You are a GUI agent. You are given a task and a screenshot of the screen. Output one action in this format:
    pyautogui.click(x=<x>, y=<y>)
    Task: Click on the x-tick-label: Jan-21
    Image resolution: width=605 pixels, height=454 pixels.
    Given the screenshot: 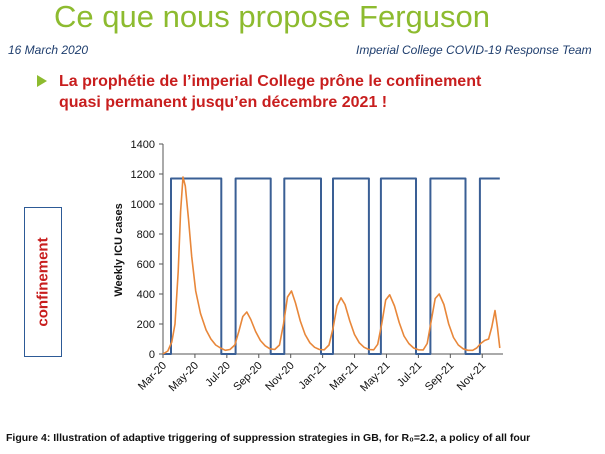 What is the action you would take?
    pyautogui.click(x=312, y=376)
    